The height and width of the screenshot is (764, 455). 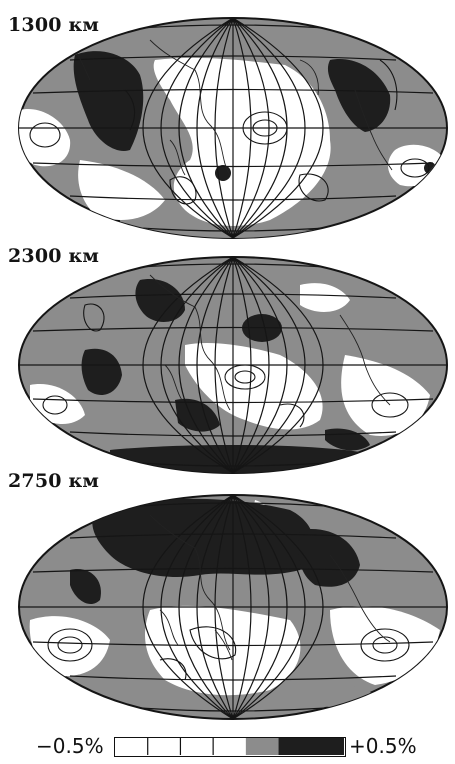 What do you see at coordinates (54, 25) in the screenshot?
I see `depth-label: 1300 км` at bounding box center [54, 25].